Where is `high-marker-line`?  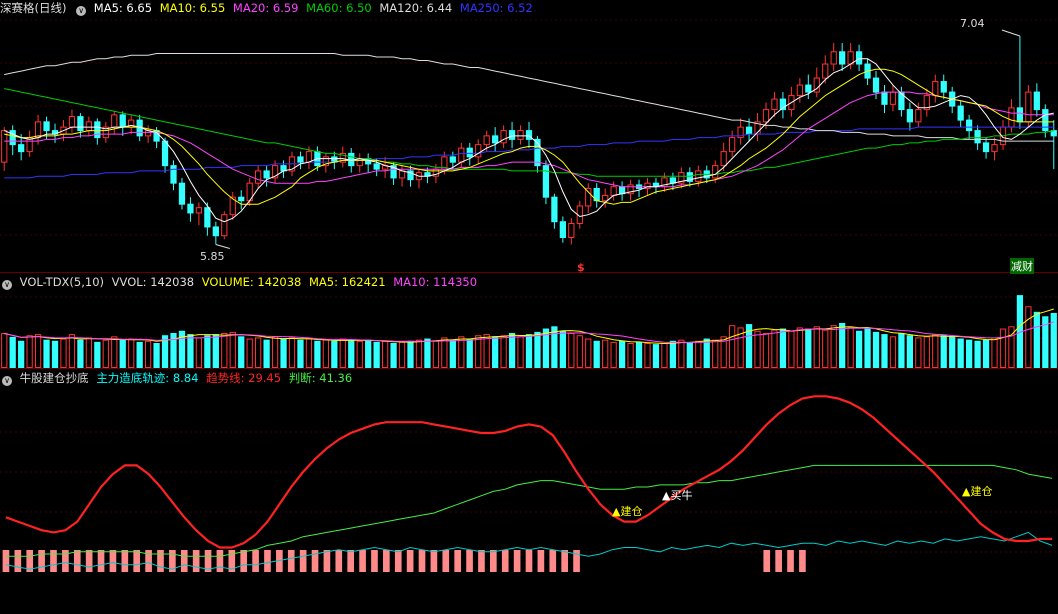
high-marker-line is located at coordinates (1011, 33).